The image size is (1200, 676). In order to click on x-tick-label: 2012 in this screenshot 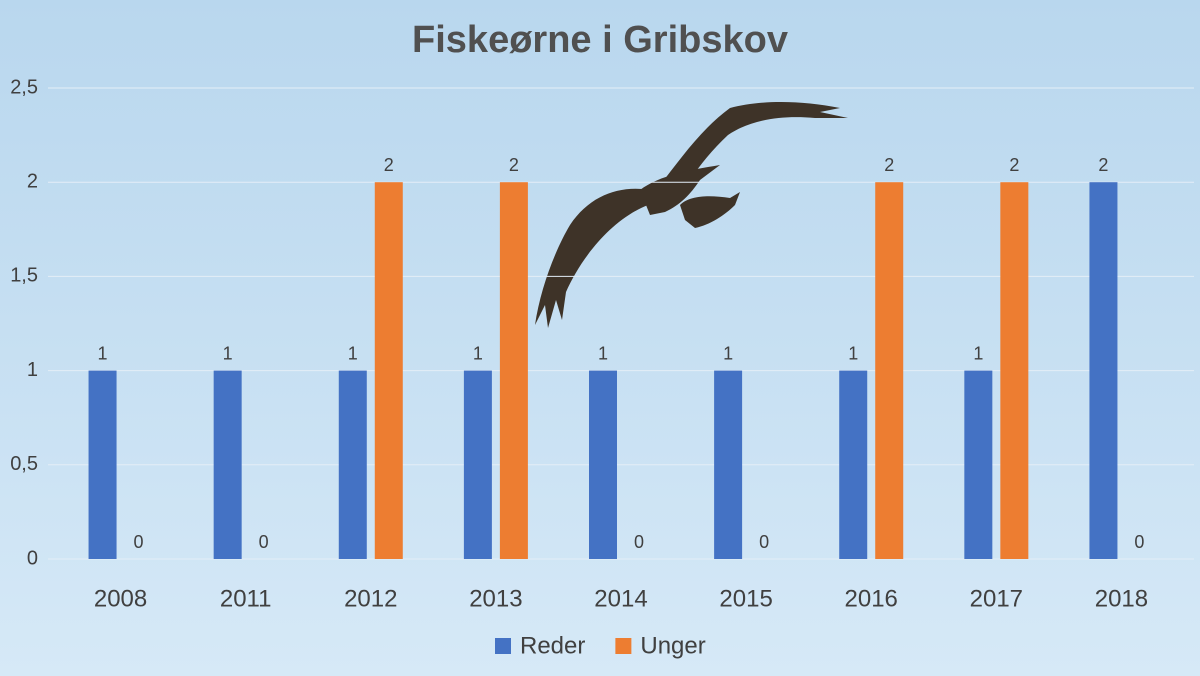, I will do `click(370, 598)`.